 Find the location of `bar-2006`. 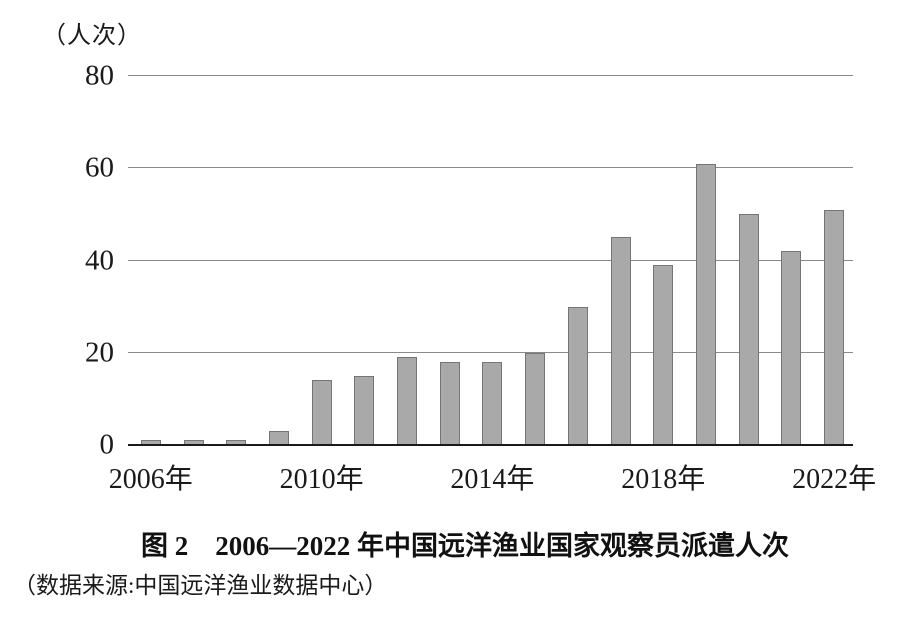

bar-2006 is located at coordinates (150, 442).